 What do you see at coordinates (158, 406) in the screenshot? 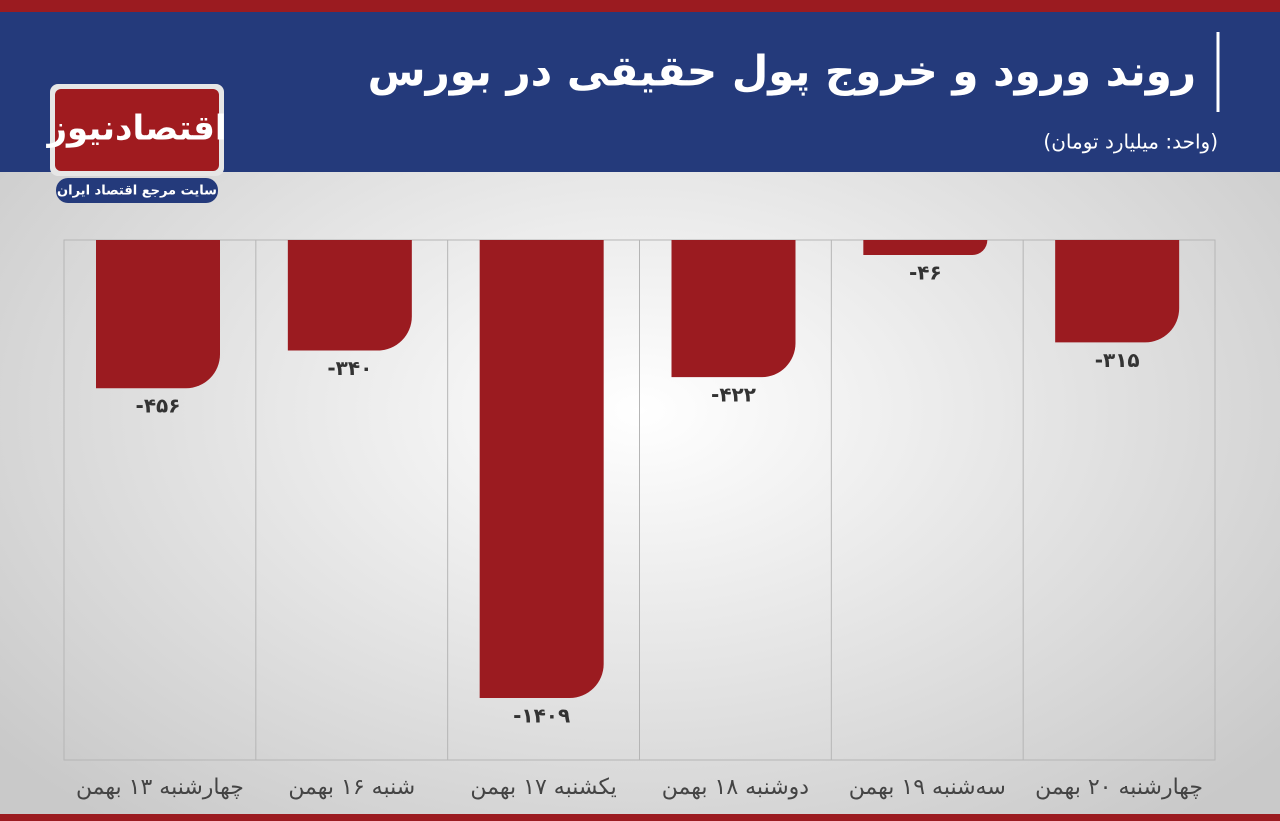
I see `value-label: -۴۵۶` at bounding box center [158, 406].